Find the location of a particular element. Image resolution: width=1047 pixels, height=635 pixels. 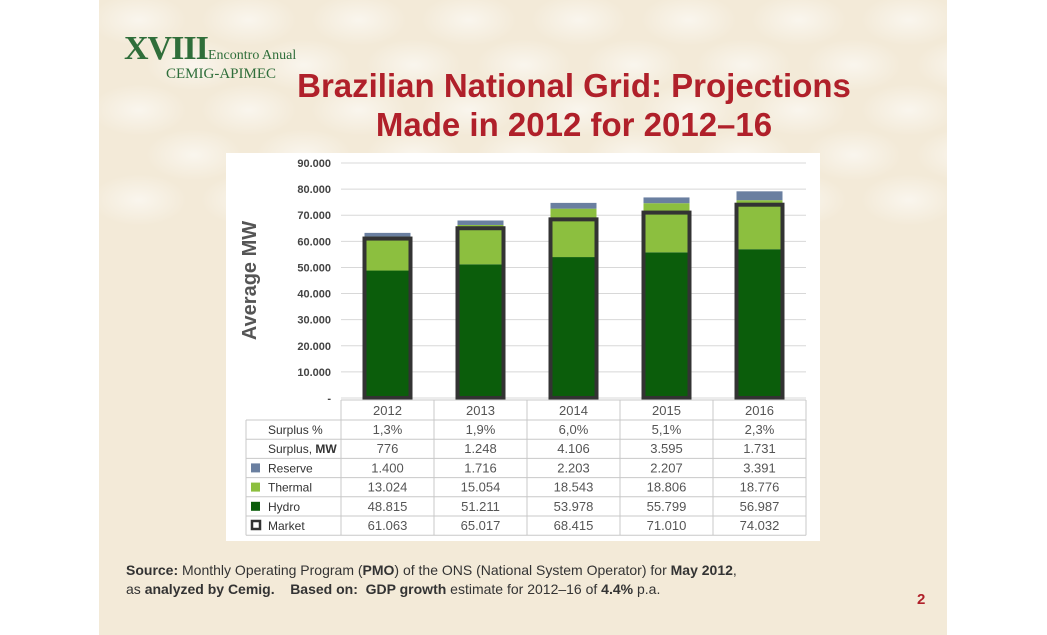

y-tick-label: 50.000 is located at coordinates (314, 268).